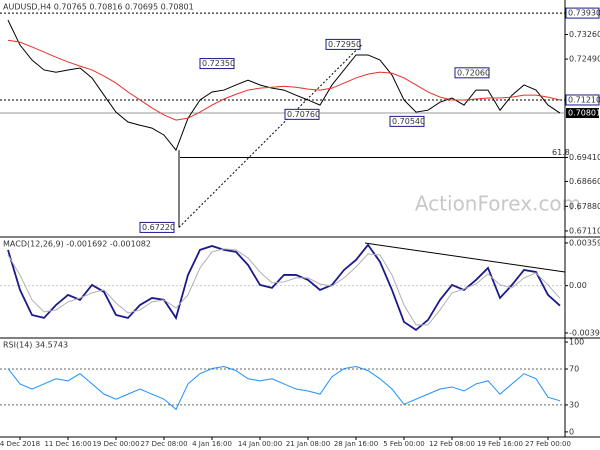  Describe the element at coordinates (67, 444) in the screenshot. I see `x-tick-label: 11 Dec 16:00` at that location.